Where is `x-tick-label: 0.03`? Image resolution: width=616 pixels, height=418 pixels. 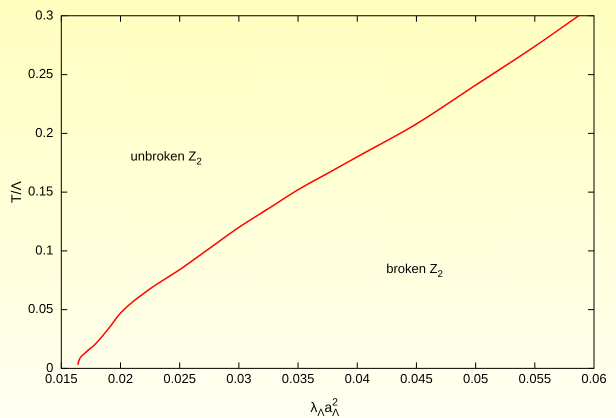 x-tick-label: 0.03 is located at coordinates (239, 378).